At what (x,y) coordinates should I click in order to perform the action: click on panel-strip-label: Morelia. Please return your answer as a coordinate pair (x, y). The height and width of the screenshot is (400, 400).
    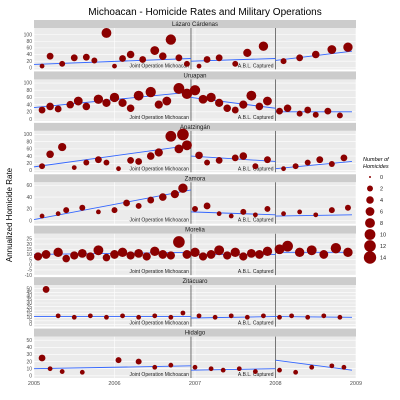
    Looking at the image, I should click on (195, 231).